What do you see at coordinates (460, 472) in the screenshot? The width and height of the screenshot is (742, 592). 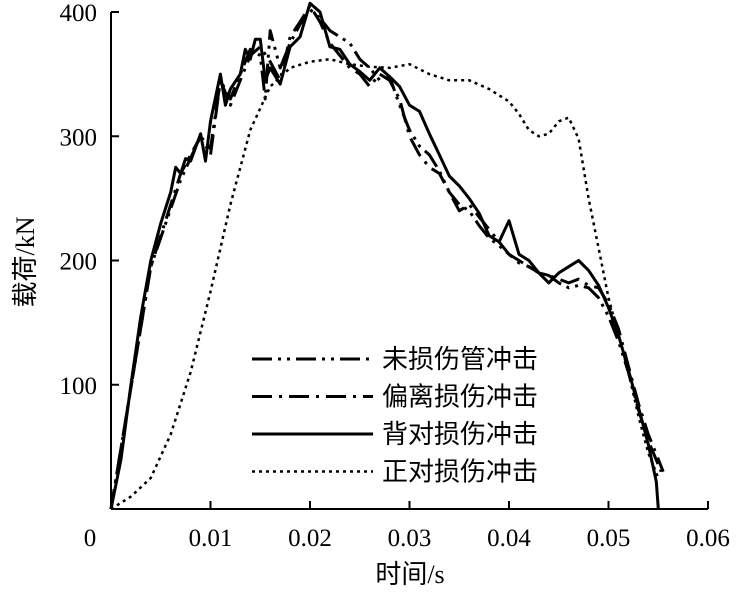 I see `legend-label-3: 正对损伤冲击` at bounding box center [460, 472].